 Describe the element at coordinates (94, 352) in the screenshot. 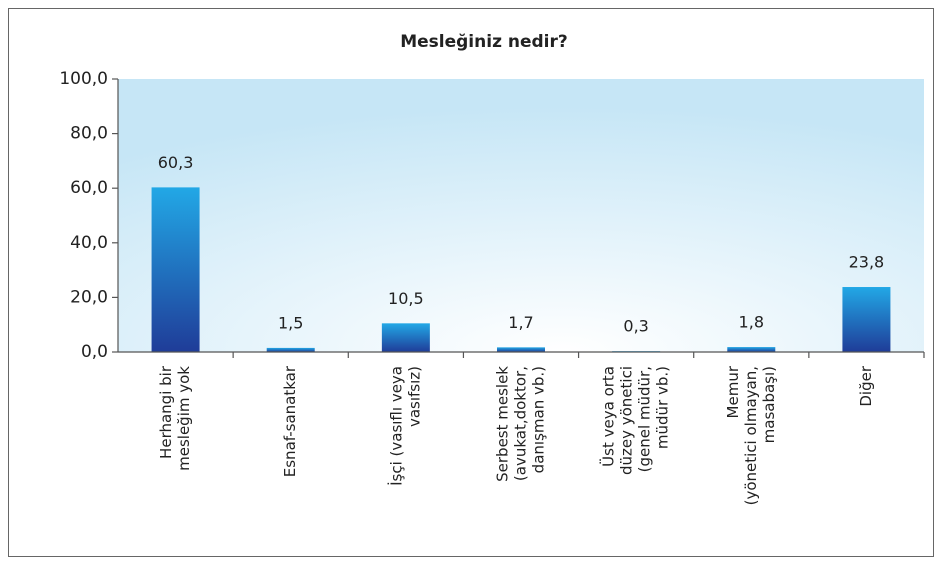

I see `y-tick-label: 0,0` at that location.